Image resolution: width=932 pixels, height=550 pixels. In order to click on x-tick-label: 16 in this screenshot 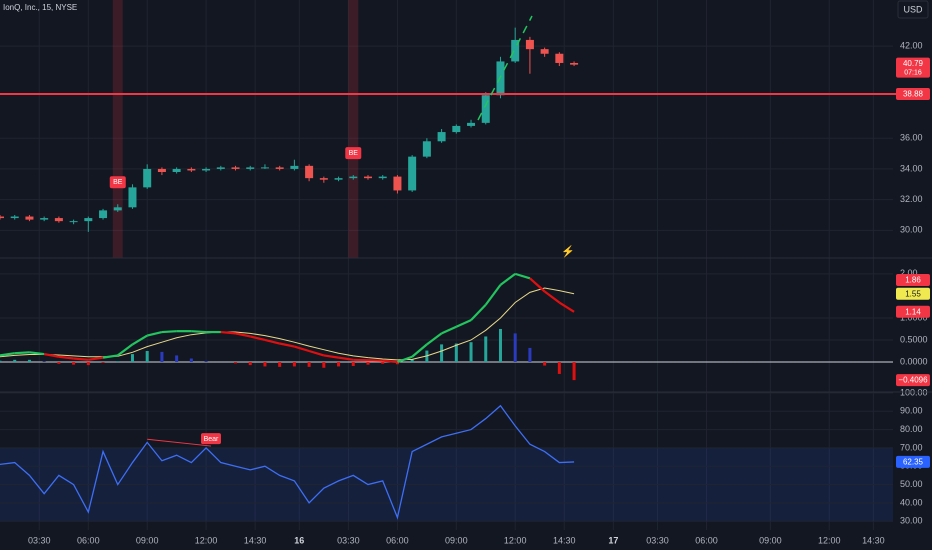, I will do `click(299, 540)`.